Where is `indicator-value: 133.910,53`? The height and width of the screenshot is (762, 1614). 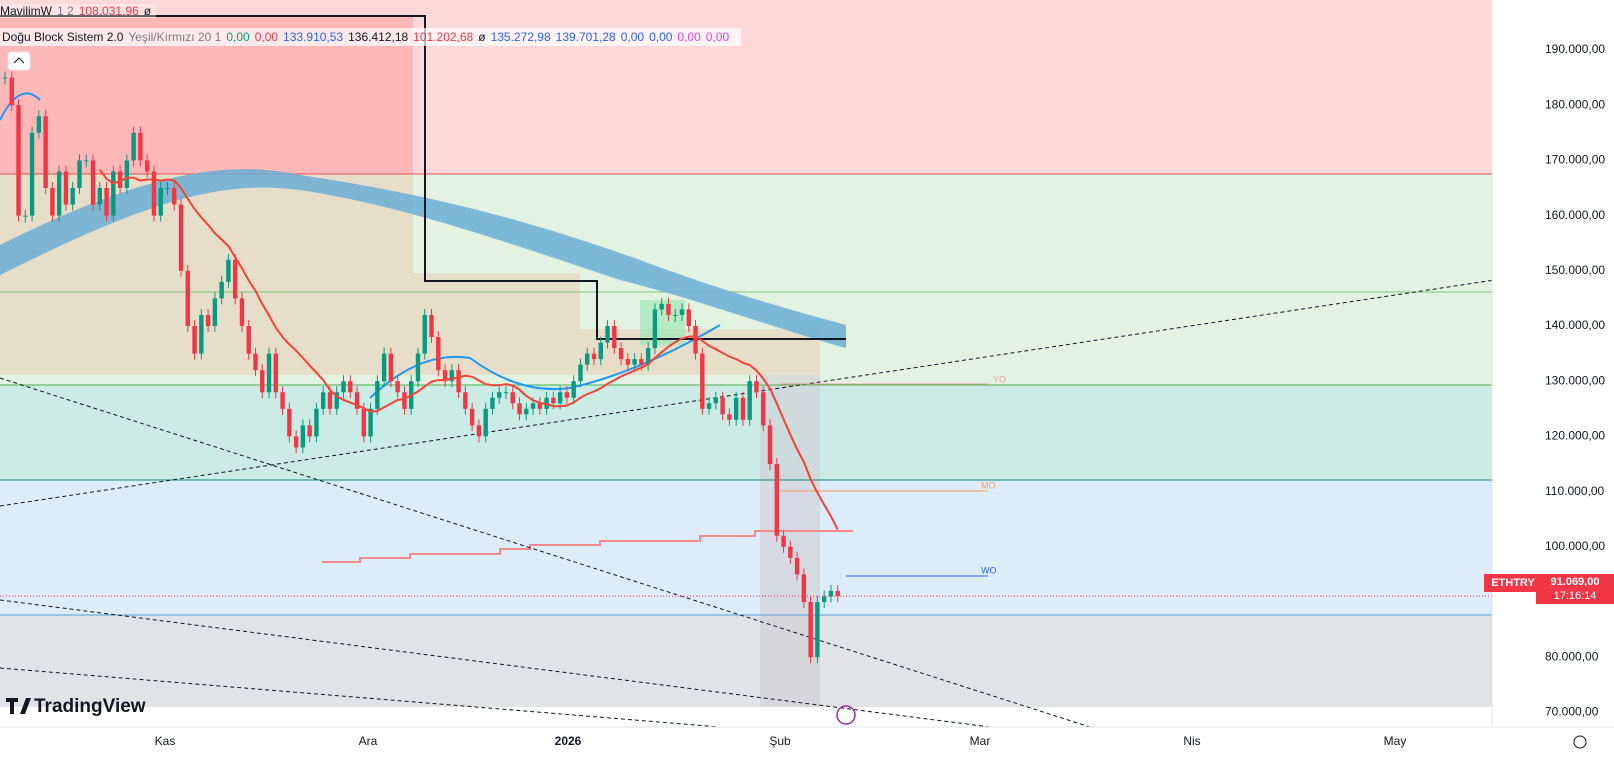 indicator-value: 133.910,53 is located at coordinates (313, 37).